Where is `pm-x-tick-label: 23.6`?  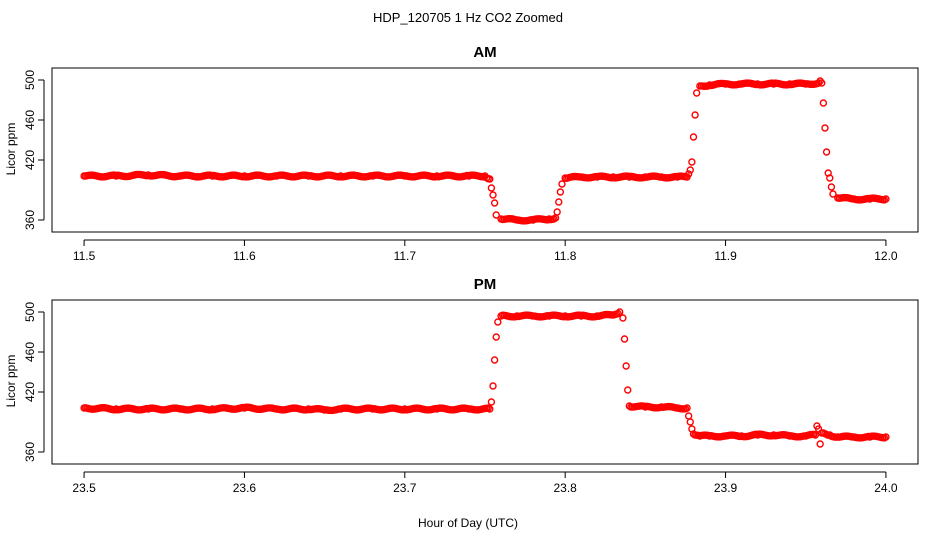 pm-x-tick-label: 23.6 is located at coordinates (245, 488).